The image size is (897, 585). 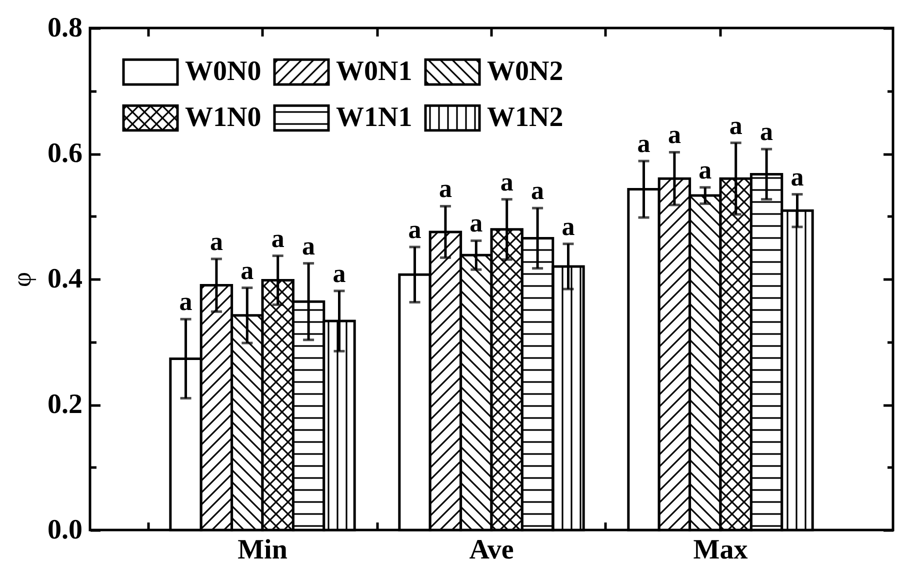 I want to click on x-tick-label: Max, so click(x=720, y=550).